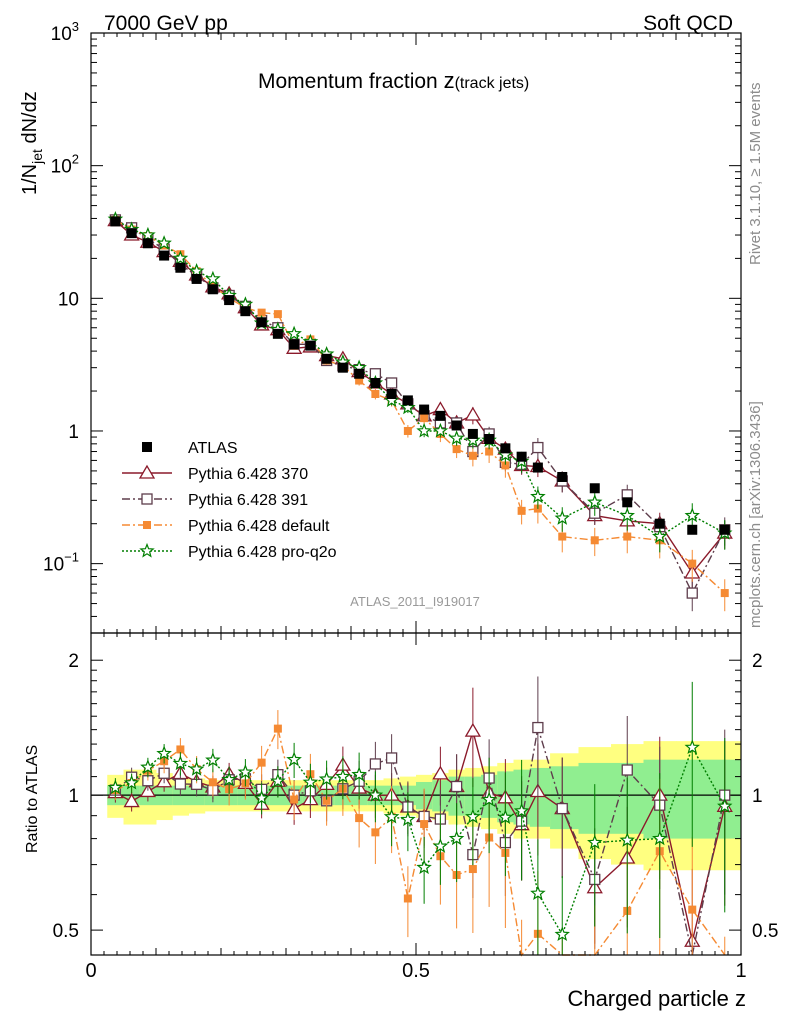  What do you see at coordinates (765, 931) in the screenshot?
I see `ratio-tick-label-right: 0.5` at bounding box center [765, 931].